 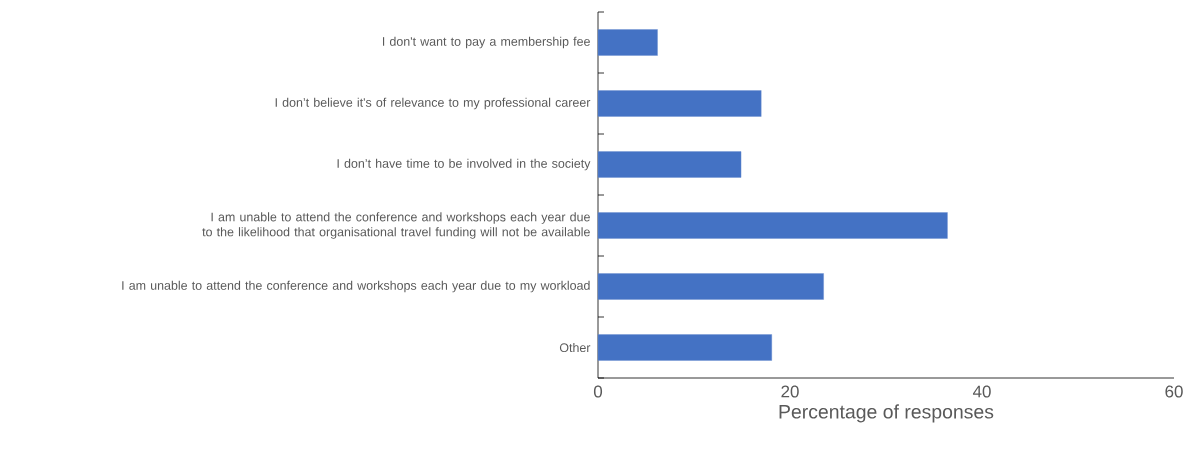 What do you see at coordinates (1174, 391) in the screenshot?
I see `x-tick-label: 60` at bounding box center [1174, 391].